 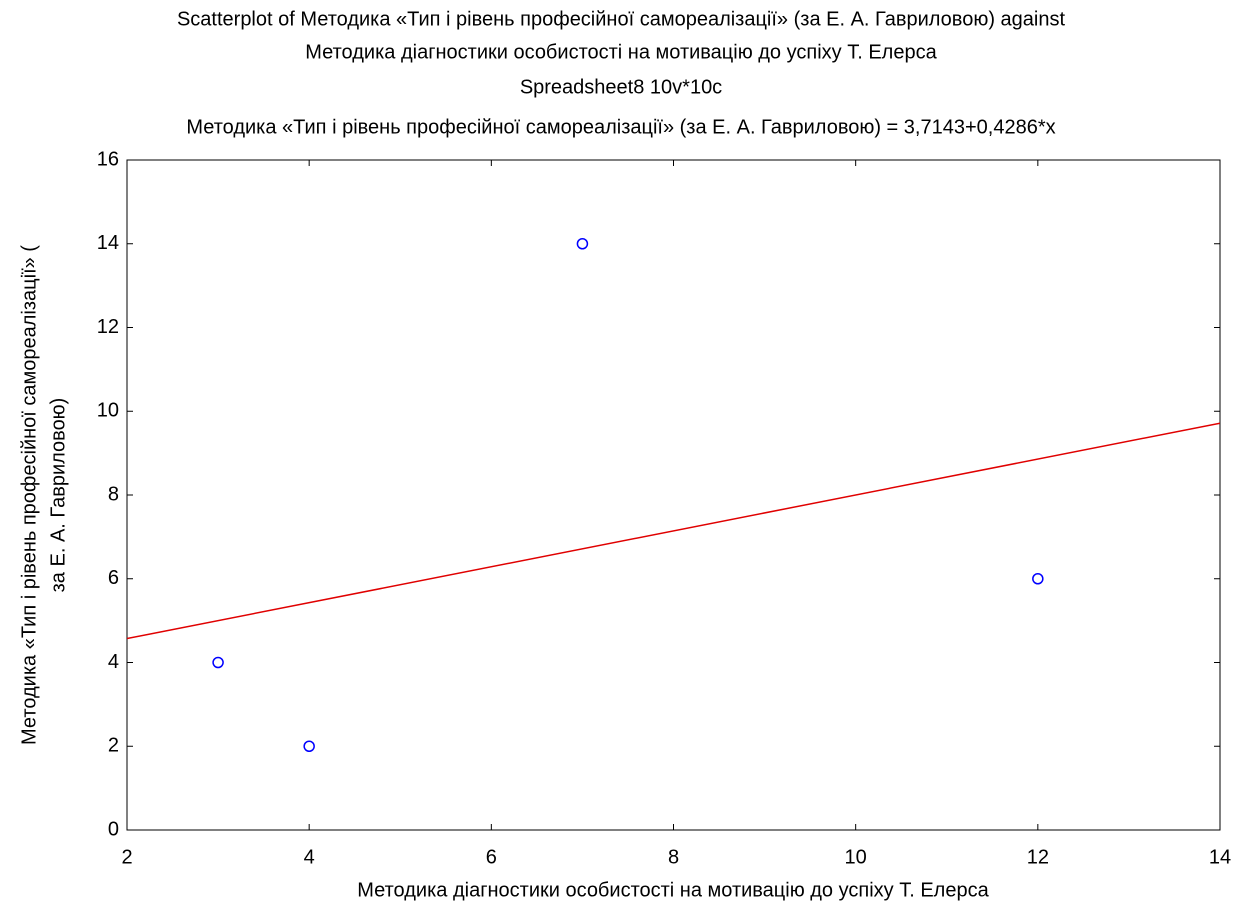 What do you see at coordinates (673, 857) in the screenshot?
I see `x-tick-label: 8` at bounding box center [673, 857].